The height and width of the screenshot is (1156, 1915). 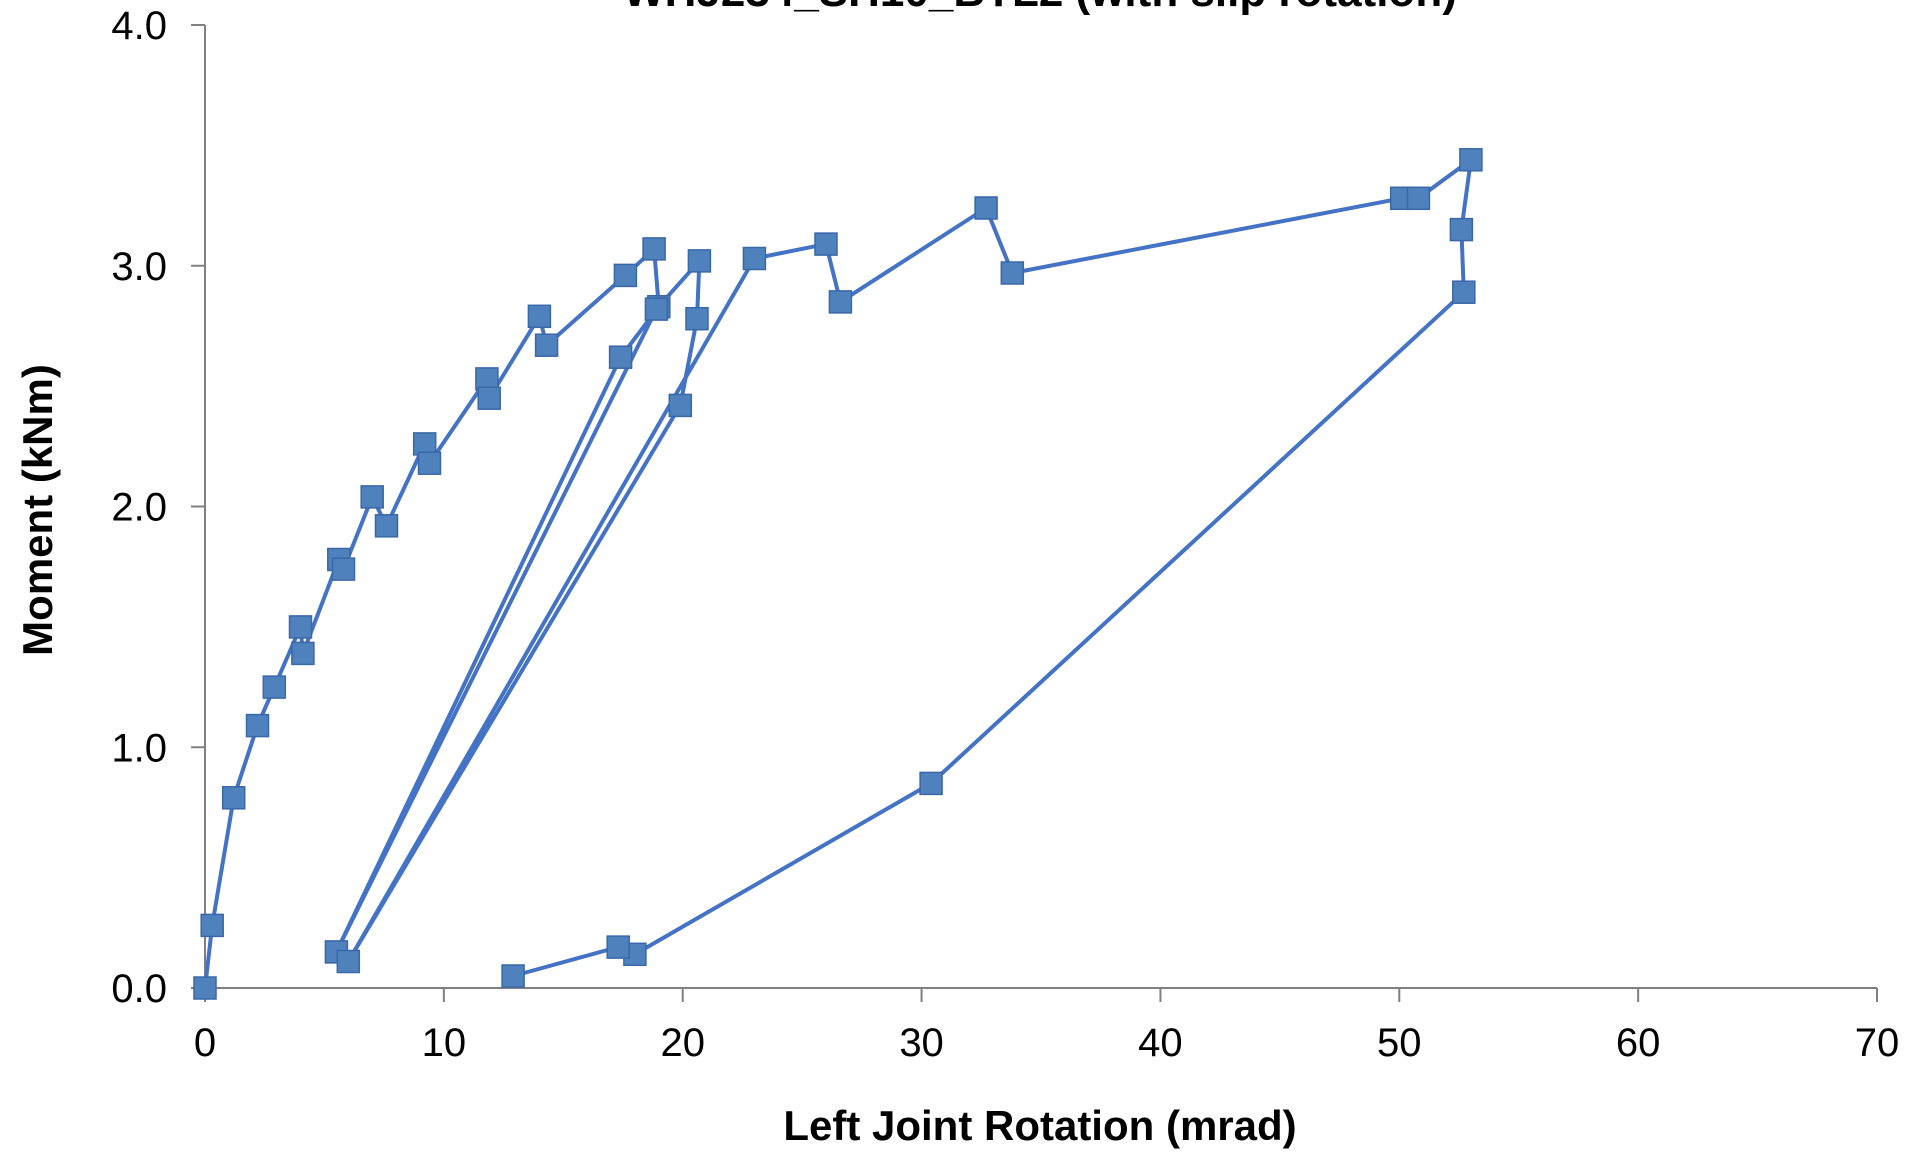 What do you see at coordinates (921, 1043) in the screenshot?
I see `x-tick-label: 30` at bounding box center [921, 1043].